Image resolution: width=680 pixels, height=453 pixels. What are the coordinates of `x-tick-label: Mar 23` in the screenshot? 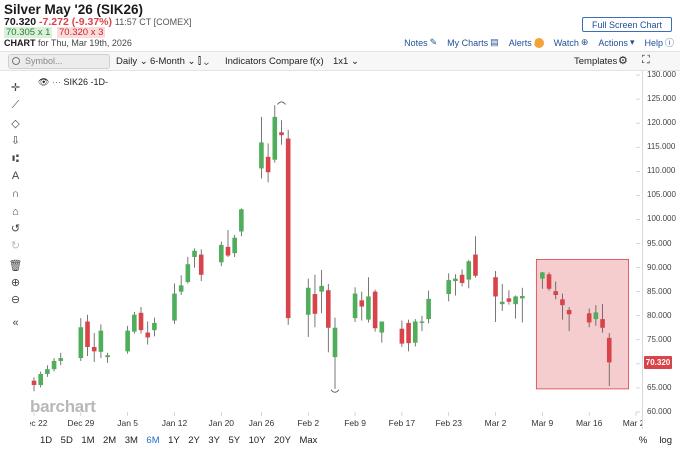 It's located at (632, 423).